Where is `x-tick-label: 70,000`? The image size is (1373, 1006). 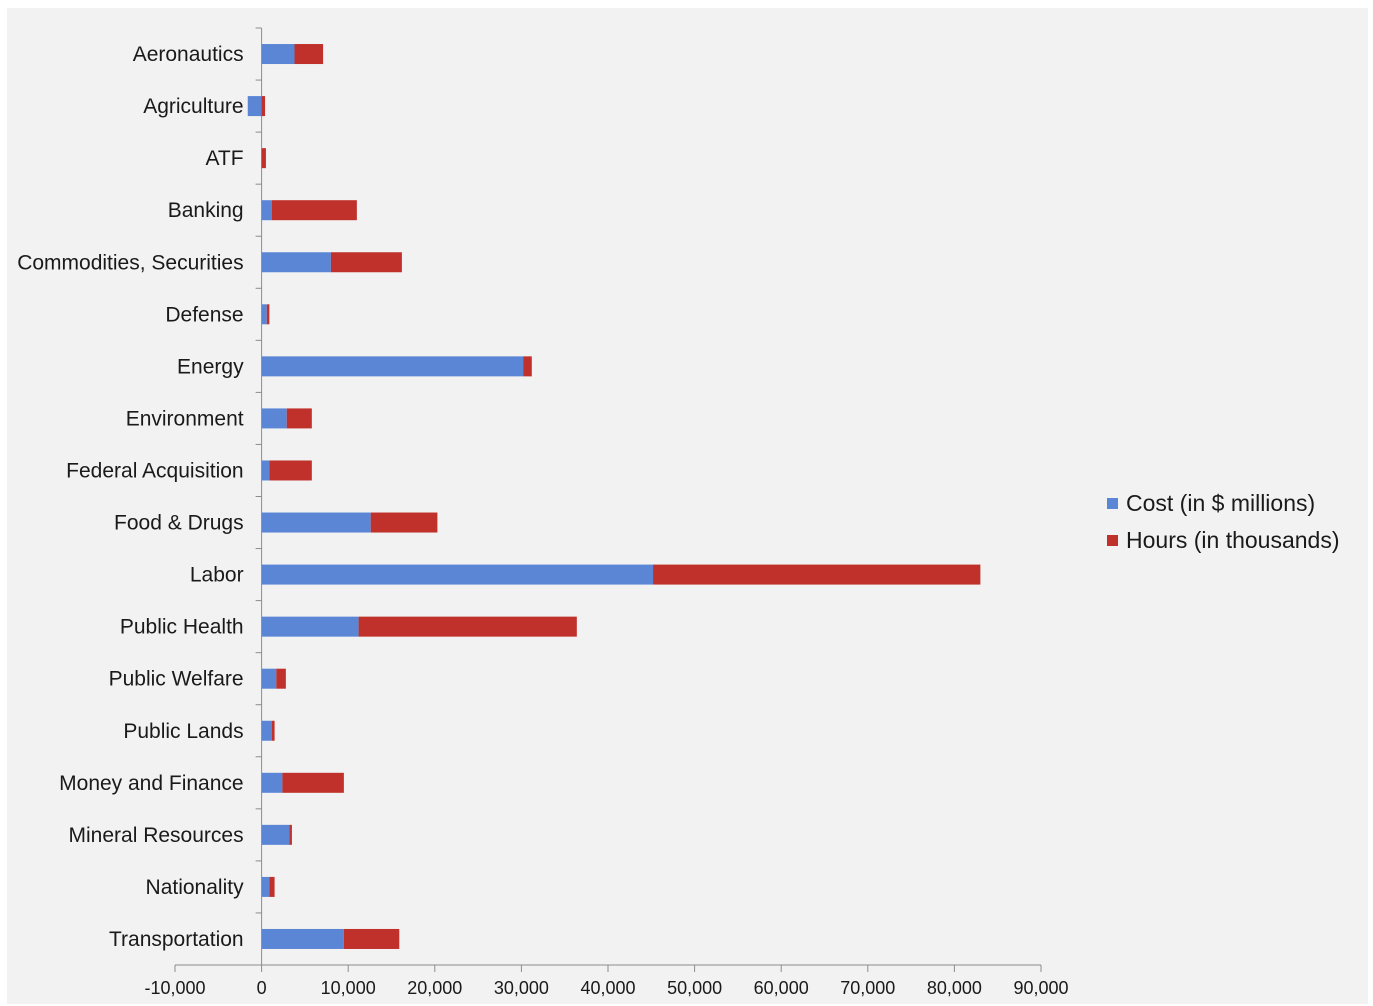 x-tick-label: 70,000 is located at coordinates (867, 988).